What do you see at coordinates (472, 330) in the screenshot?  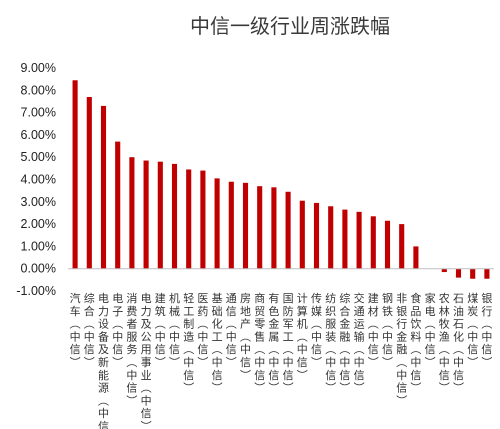 I see `x-tick-label: 煤炭︵中信︶` at bounding box center [472, 330].